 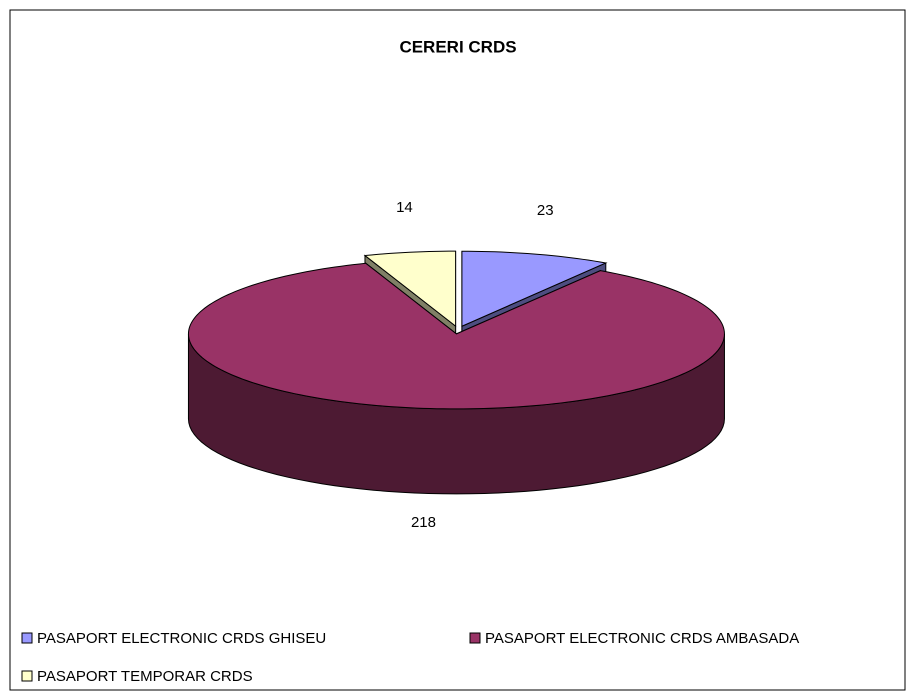 What do you see at coordinates (423, 522) in the screenshot?
I see `data-label: 218` at bounding box center [423, 522].